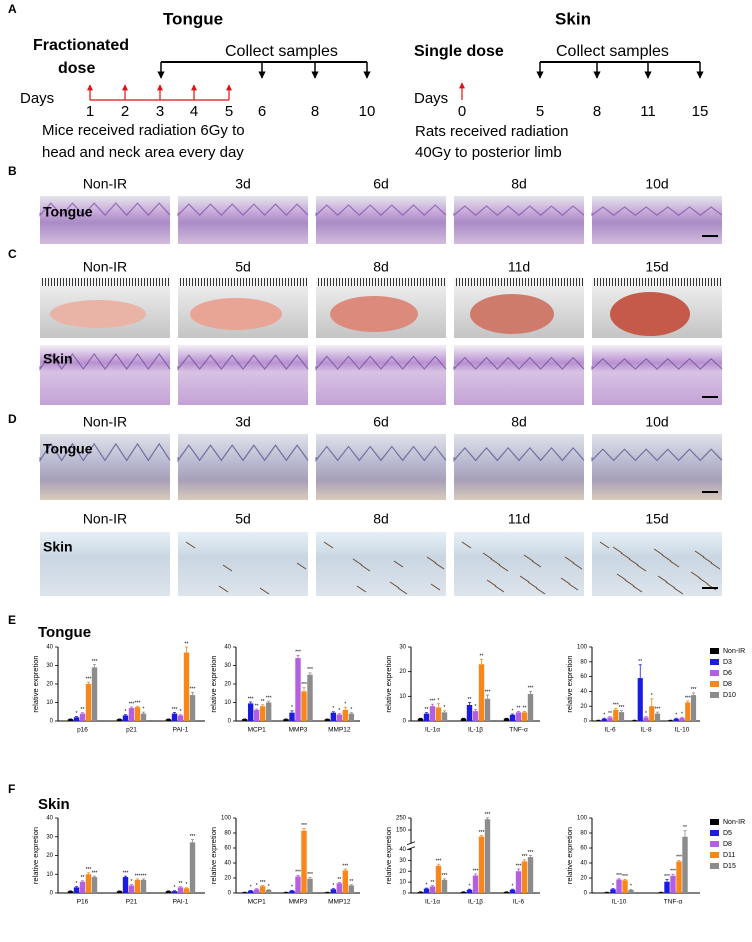 Image resolution: width=752 pixels, height=942 pixels. I want to click on day-number: 2, so click(125, 111).